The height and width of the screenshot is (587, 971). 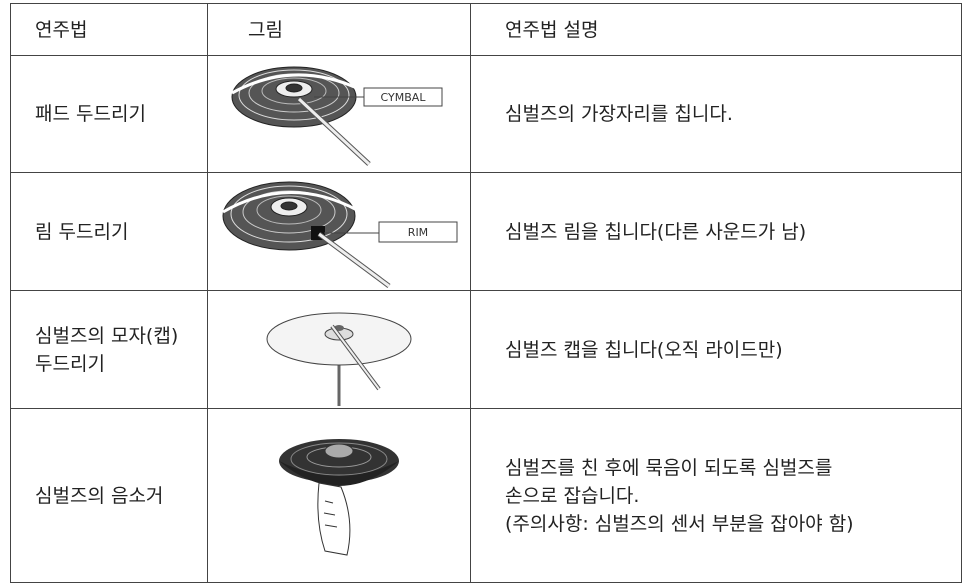 I want to click on description-text: 심벌즈 림을 칩니다(다른 사운드가 남), so click(x=656, y=231).